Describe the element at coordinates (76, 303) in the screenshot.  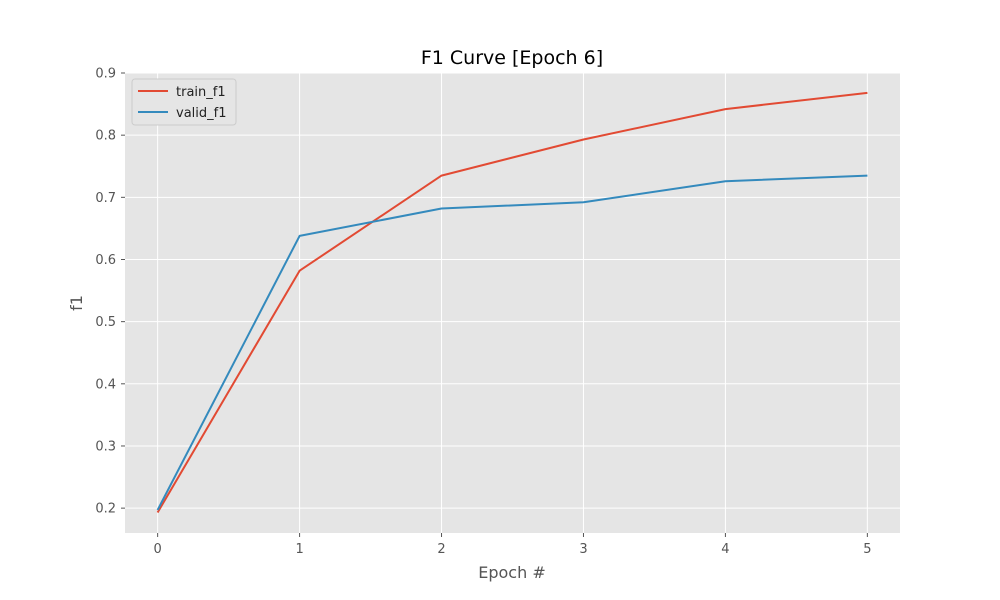
I see `y-axis-label: f1` at that location.